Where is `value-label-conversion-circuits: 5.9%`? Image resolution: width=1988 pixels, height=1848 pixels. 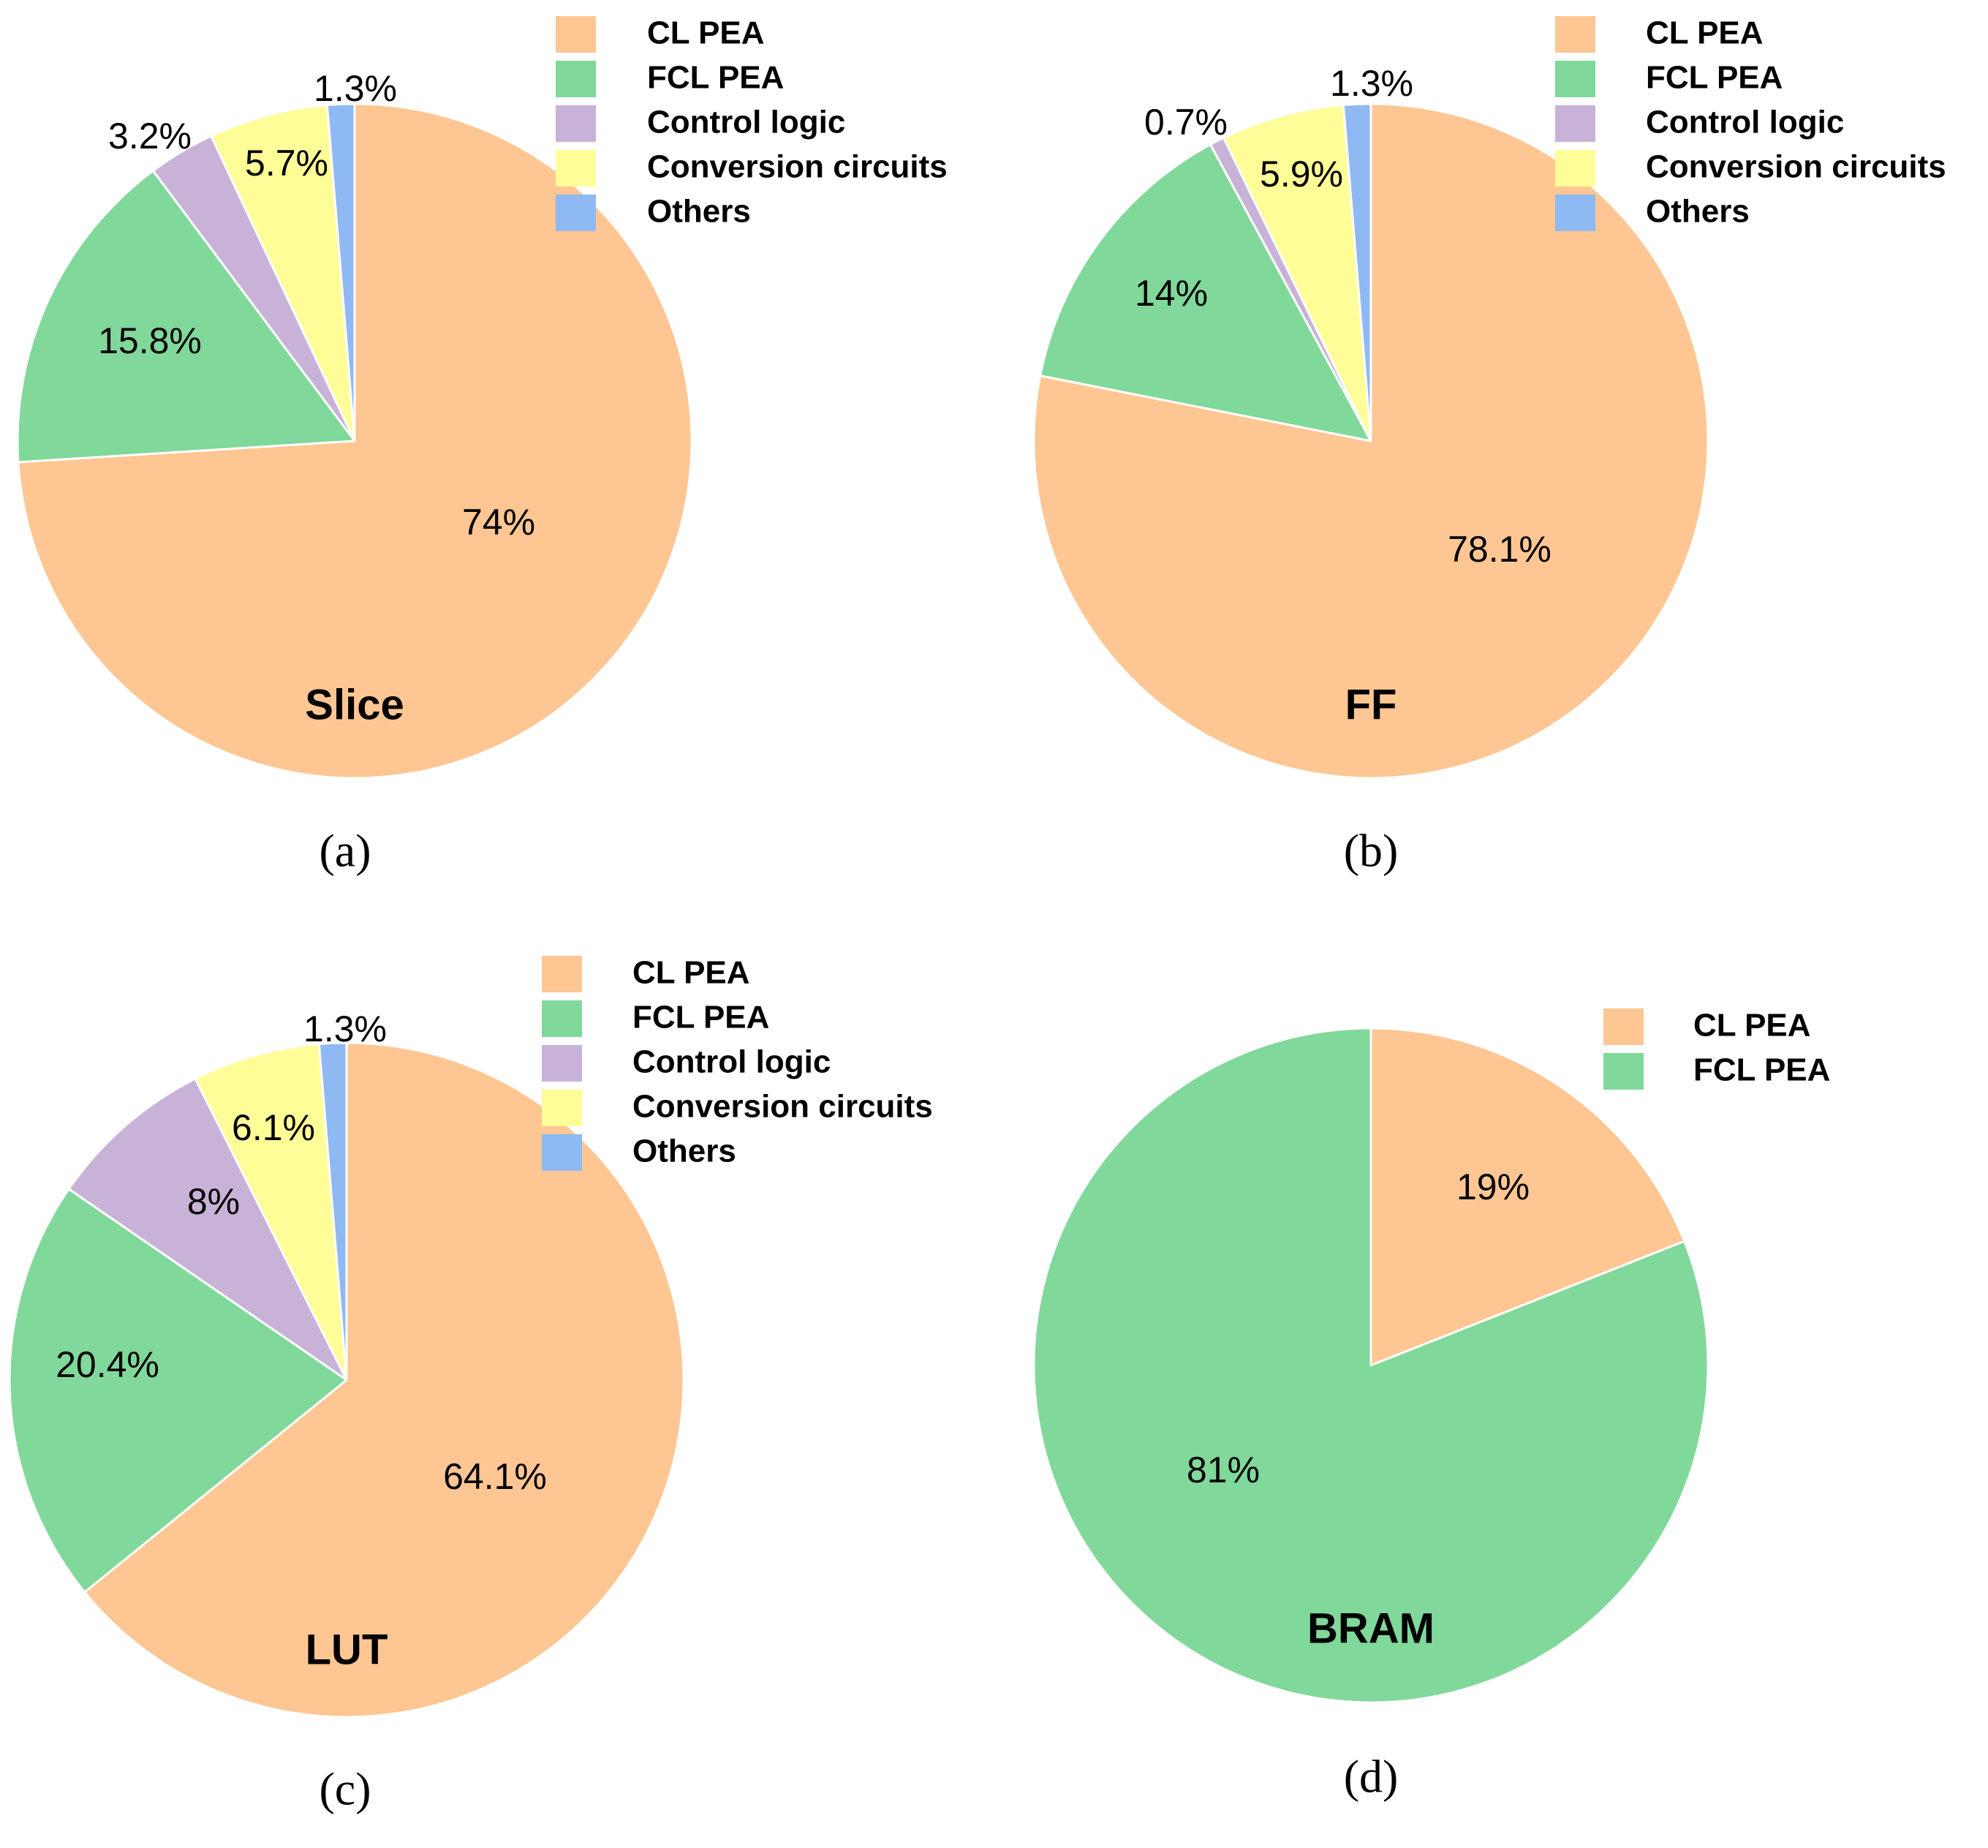 value-label-conversion-circuits: 5.9% is located at coordinates (1301, 174).